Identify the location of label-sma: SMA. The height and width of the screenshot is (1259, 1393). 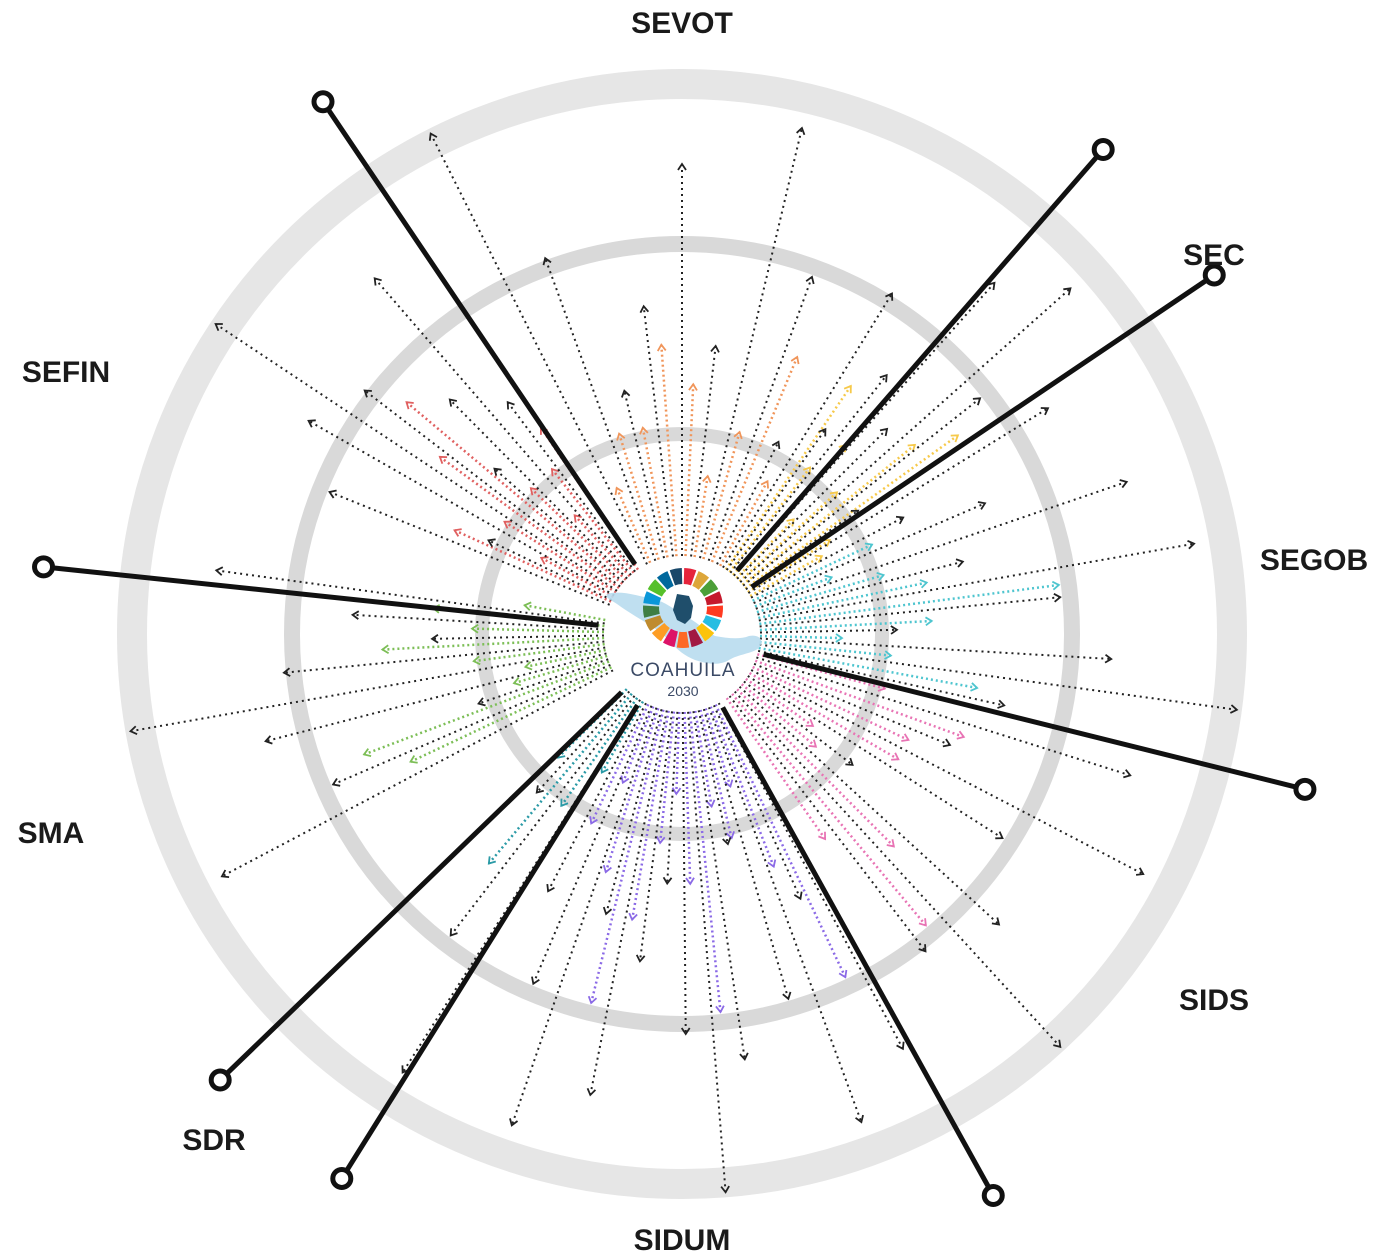
(51, 833).